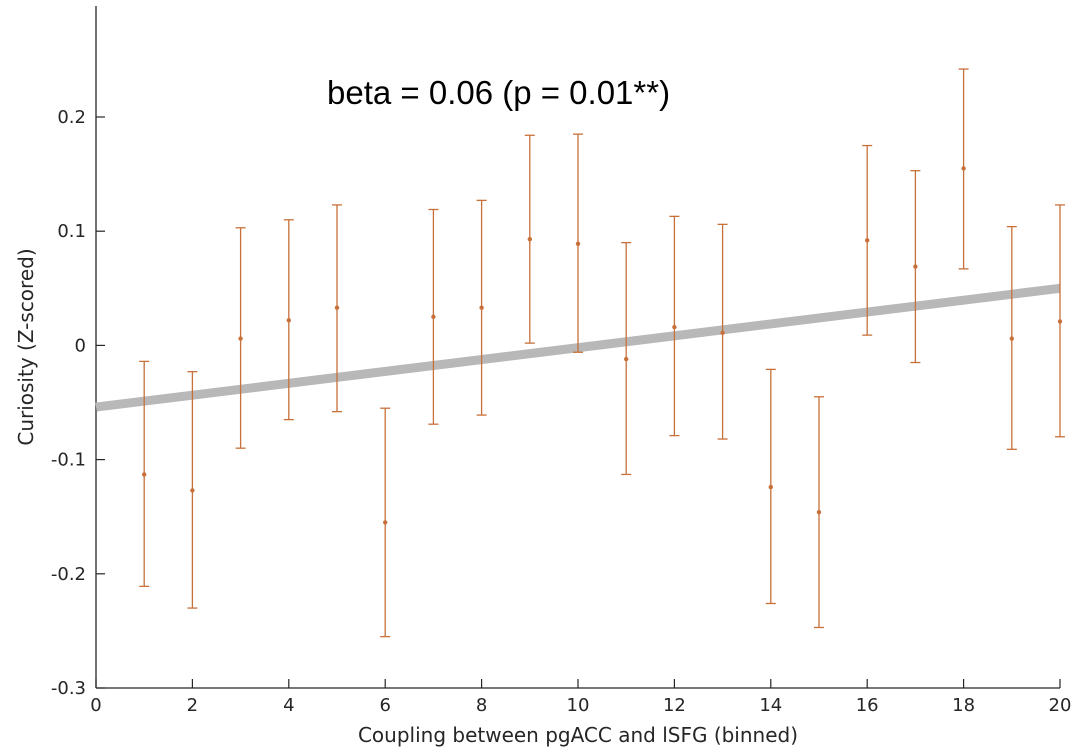  What do you see at coordinates (192, 705) in the screenshot?
I see `x-tick-label: 2` at bounding box center [192, 705].